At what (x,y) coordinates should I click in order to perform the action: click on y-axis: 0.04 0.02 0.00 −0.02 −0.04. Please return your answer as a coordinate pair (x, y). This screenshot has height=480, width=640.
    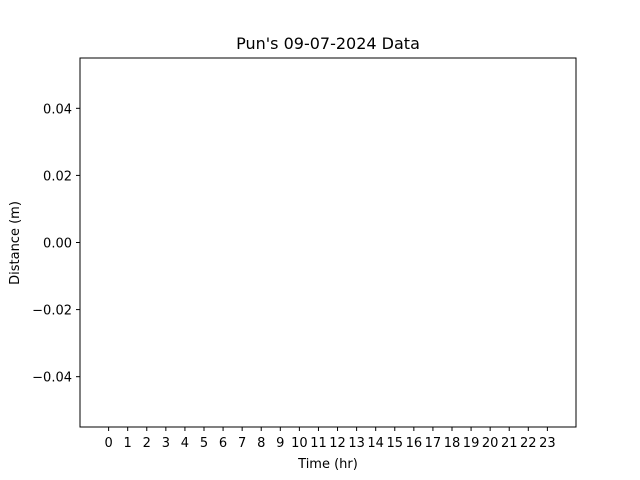
    Looking at the image, I should click on (56, 244).